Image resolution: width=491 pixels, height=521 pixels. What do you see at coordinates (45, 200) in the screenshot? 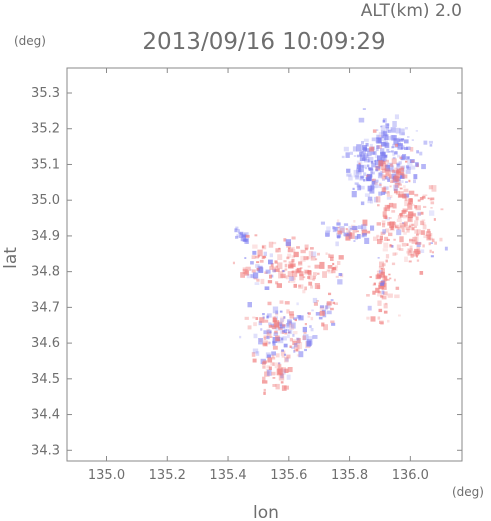
I see `y-tick-label: 35.0` at bounding box center [45, 200].